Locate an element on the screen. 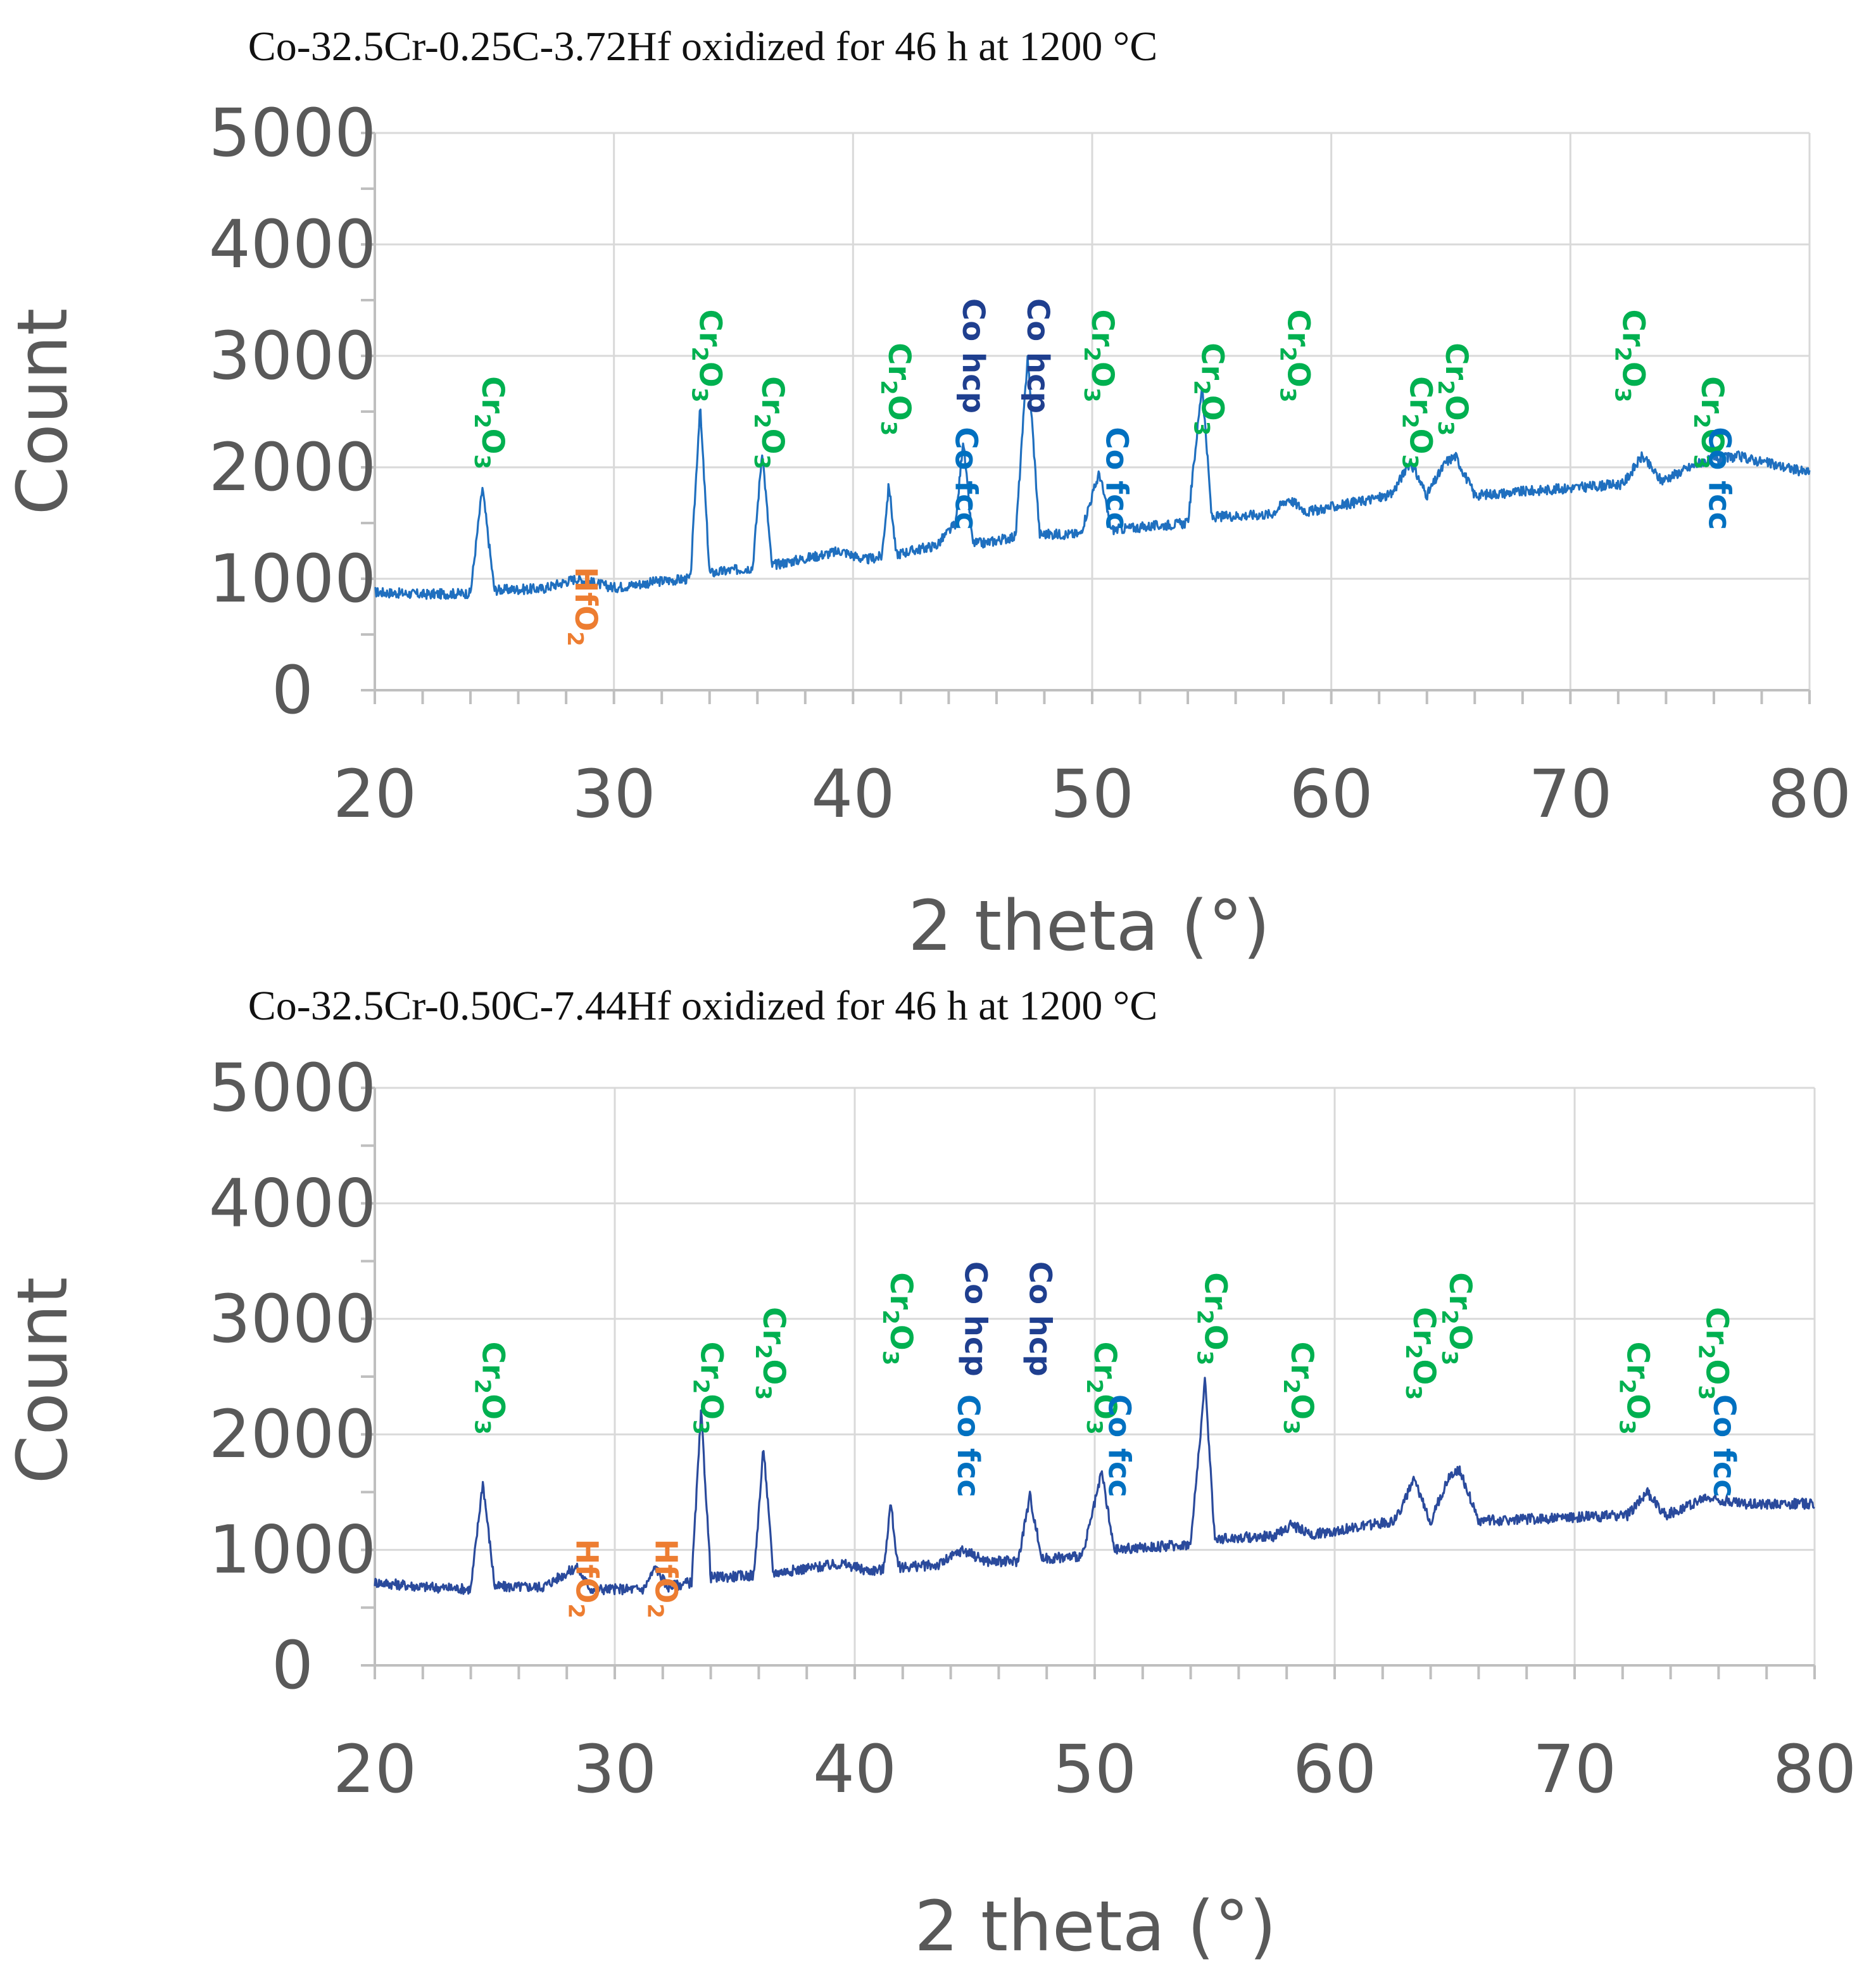 The height and width of the screenshot is (1975, 1876). x-axis-label: 2 theta (°) is located at coordinates (1095, 1926).